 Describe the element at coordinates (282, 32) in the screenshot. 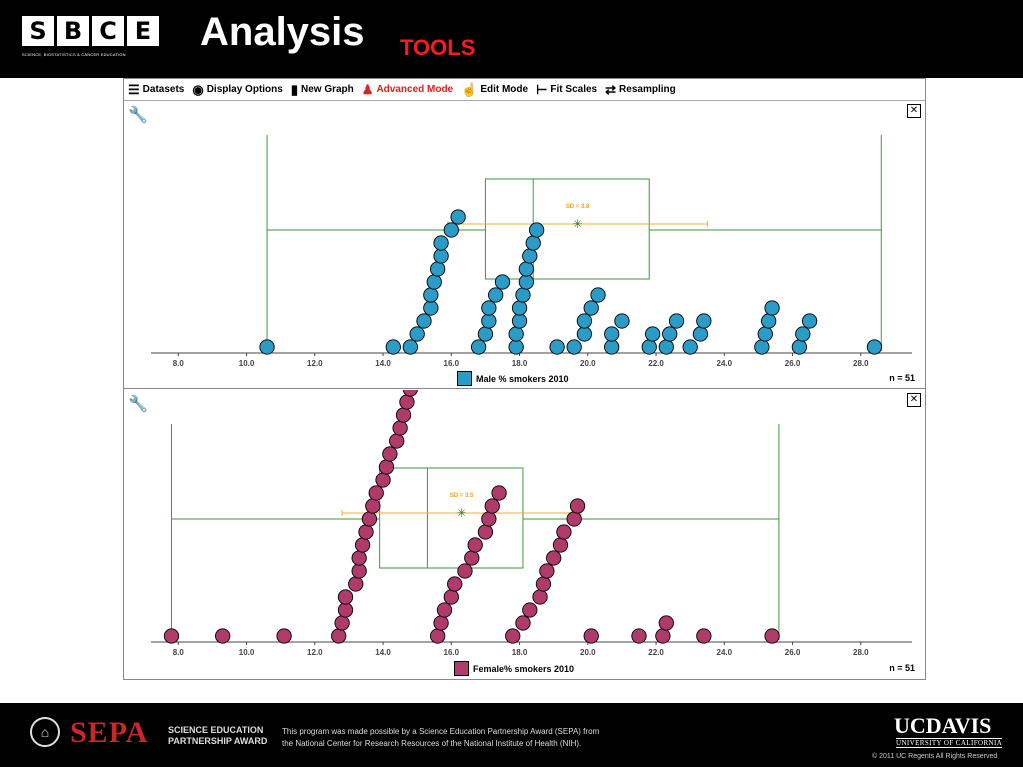

I see `page-title: Analysis` at that location.